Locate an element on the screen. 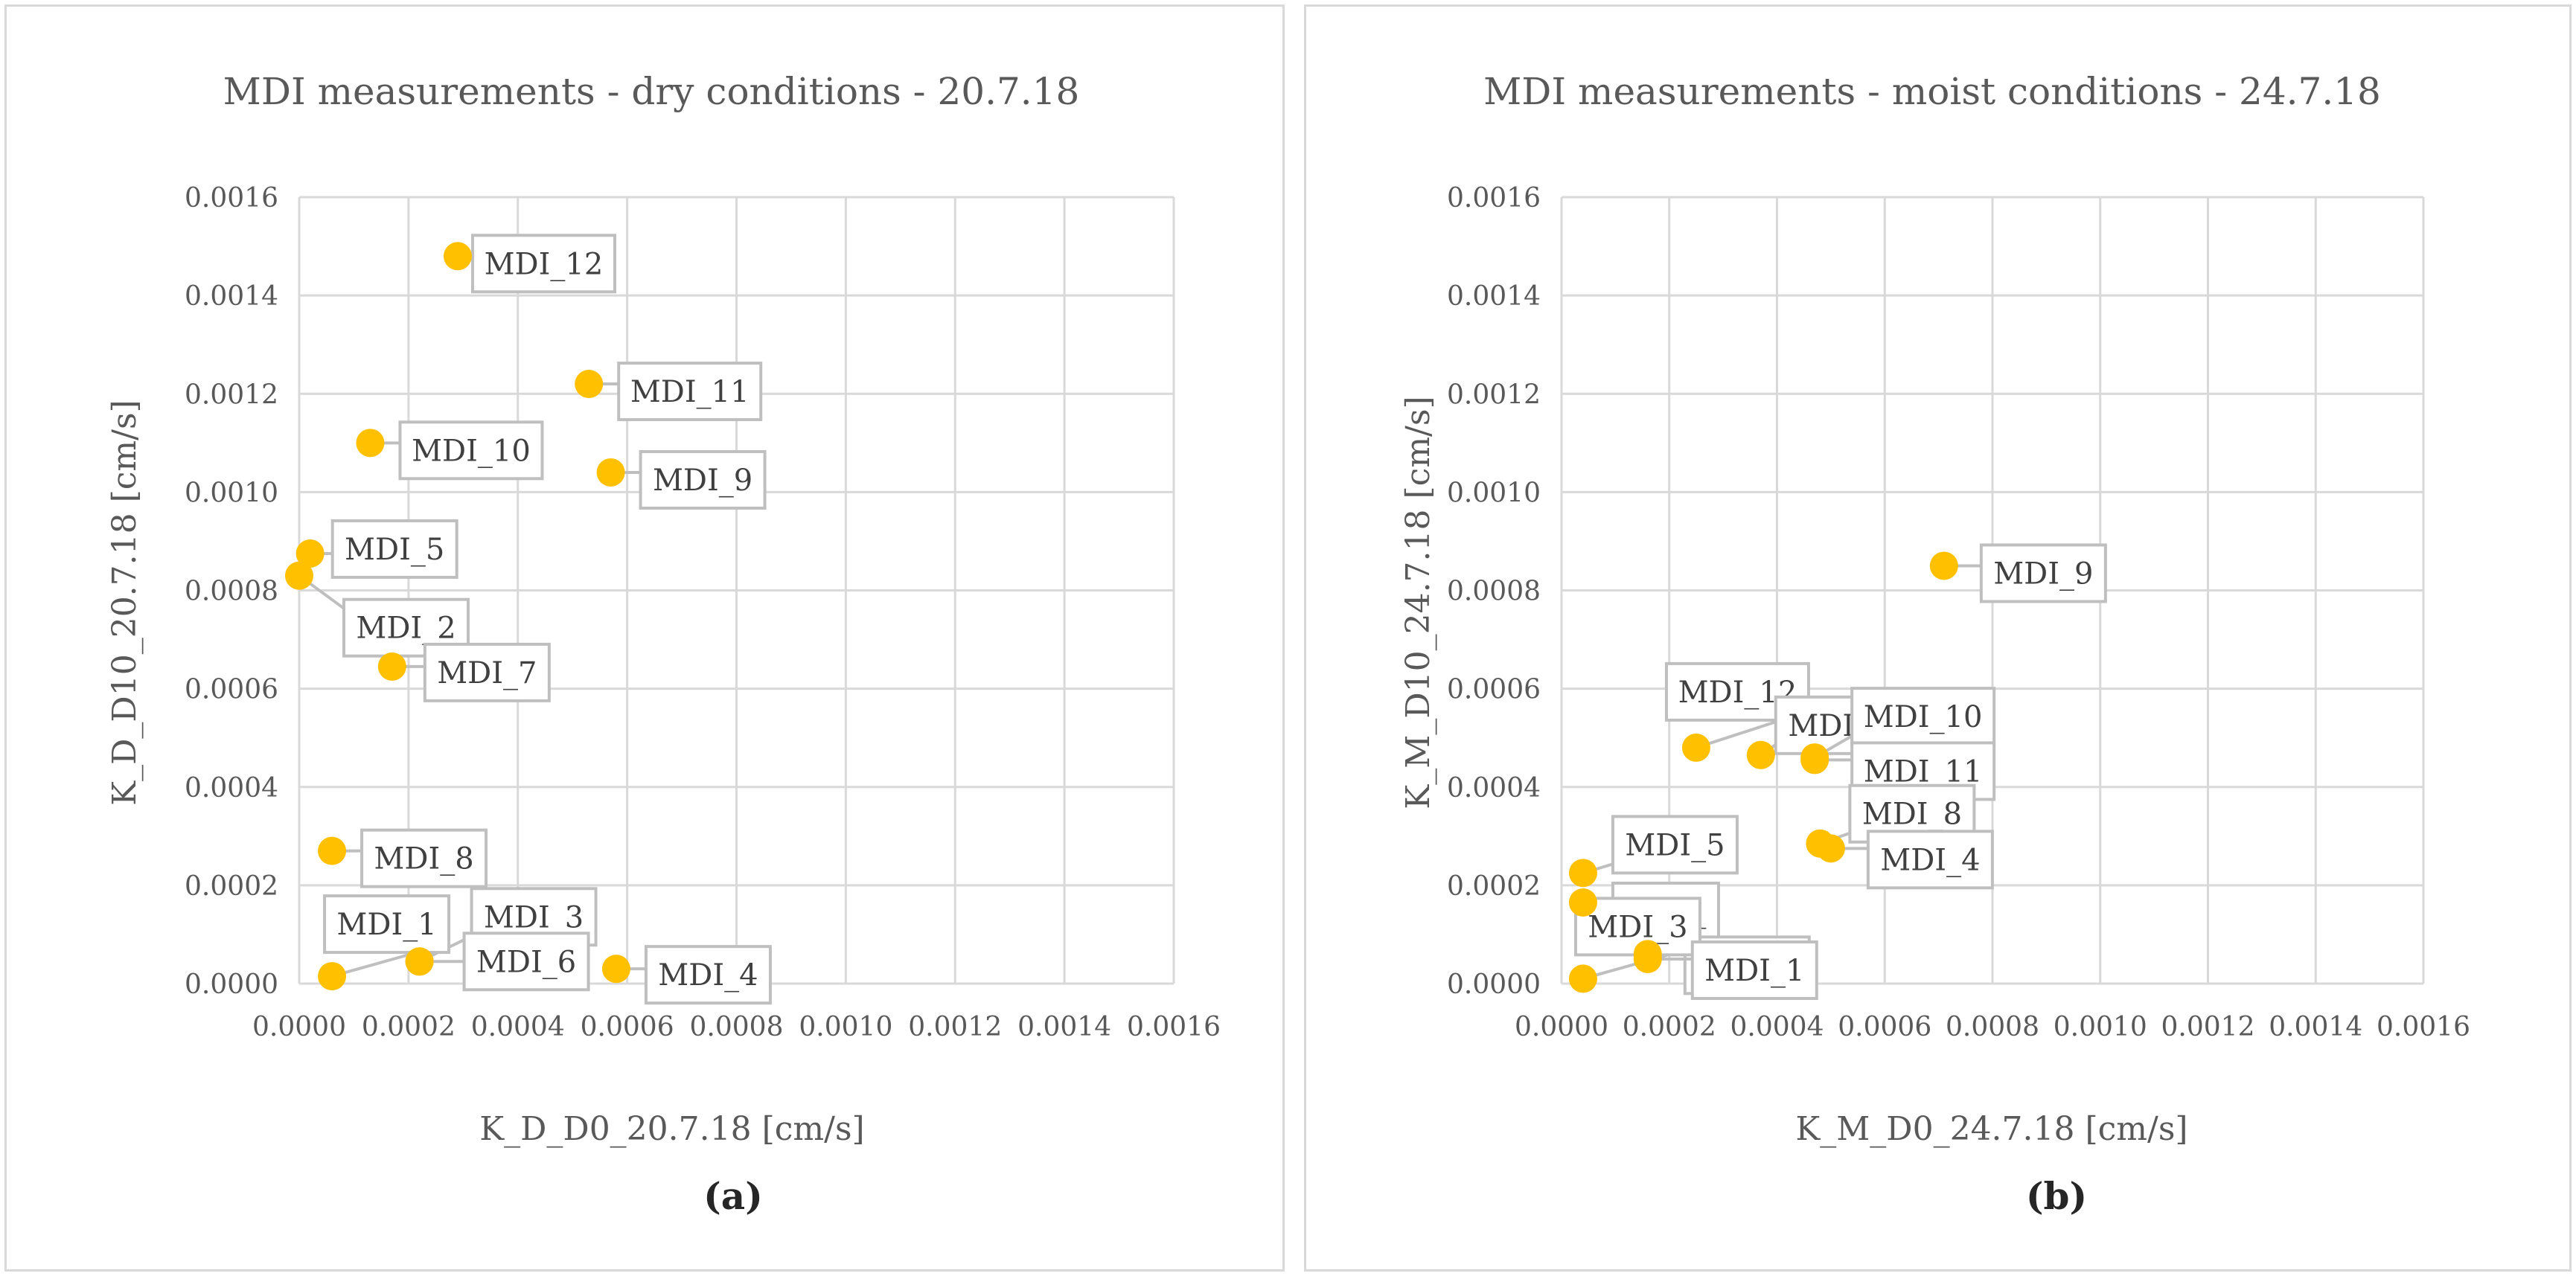 The image size is (2576, 1276). data-label: MDI_7 is located at coordinates (487, 673).